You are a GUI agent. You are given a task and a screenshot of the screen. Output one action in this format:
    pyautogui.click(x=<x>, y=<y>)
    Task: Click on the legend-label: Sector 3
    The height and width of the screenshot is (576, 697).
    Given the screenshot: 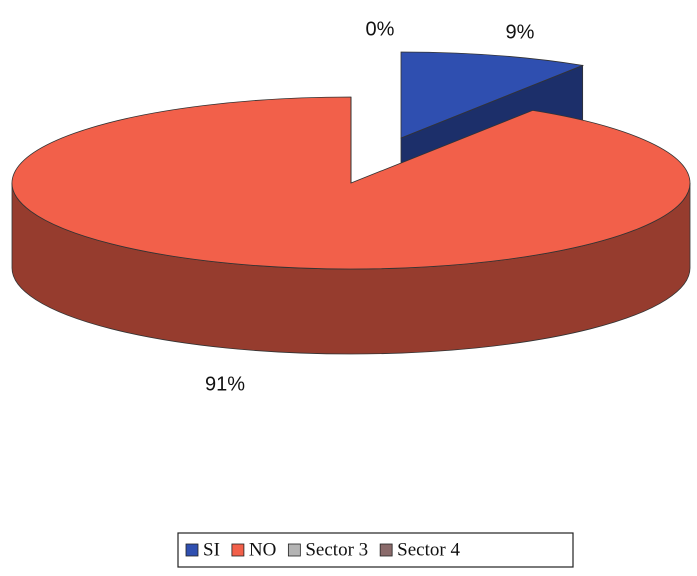 What is the action you would take?
    pyautogui.click(x=336, y=549)
    